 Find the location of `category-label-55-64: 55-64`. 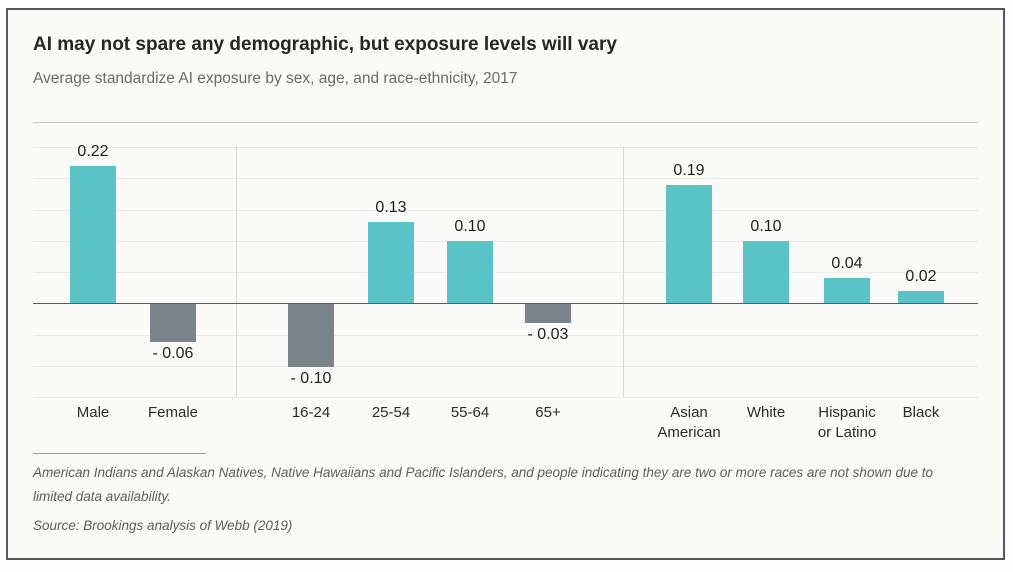

category-label-55-64: 55-64 is located at coordinates (470, 412).